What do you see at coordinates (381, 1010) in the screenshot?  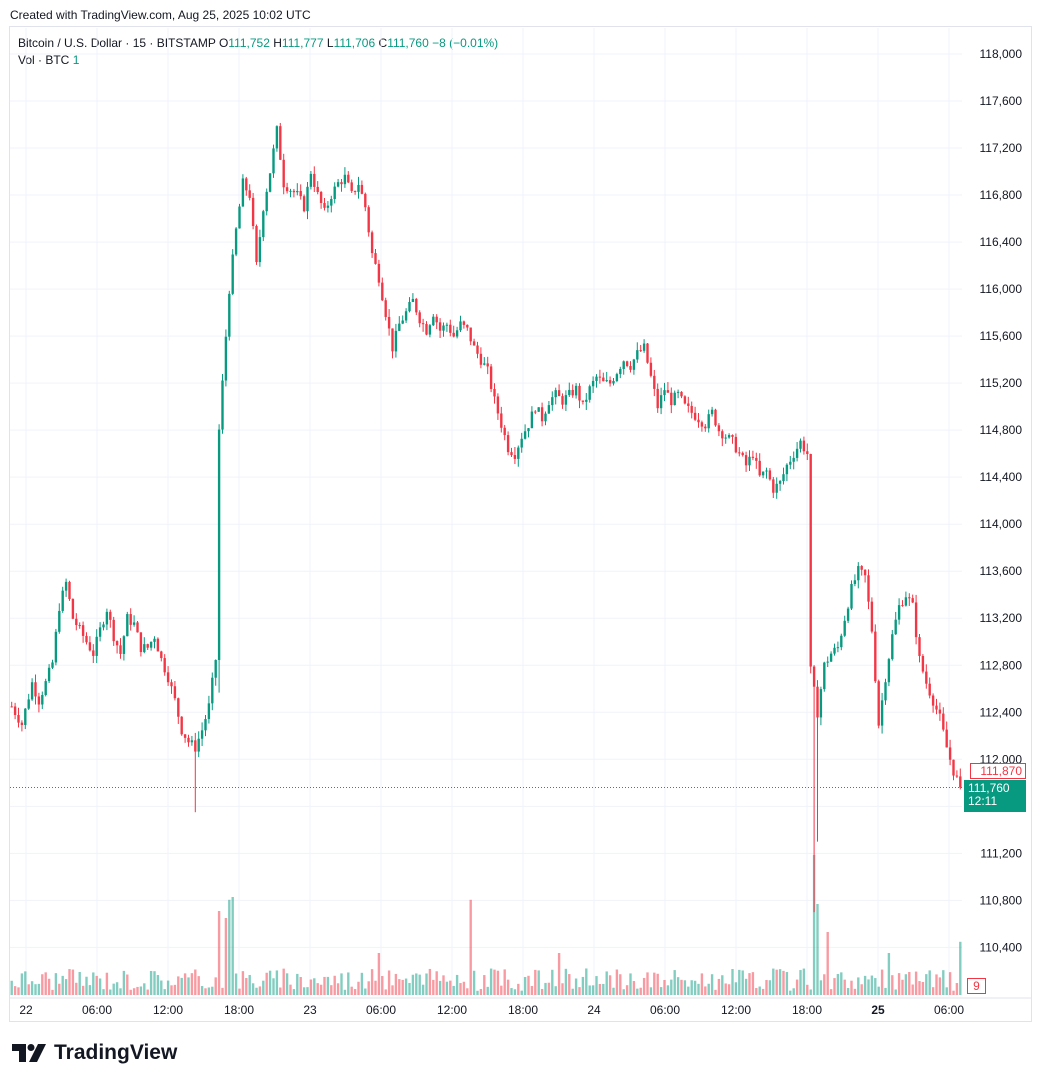 I see `time-tick-label: 06:00` at bounding box center [381, 1010].